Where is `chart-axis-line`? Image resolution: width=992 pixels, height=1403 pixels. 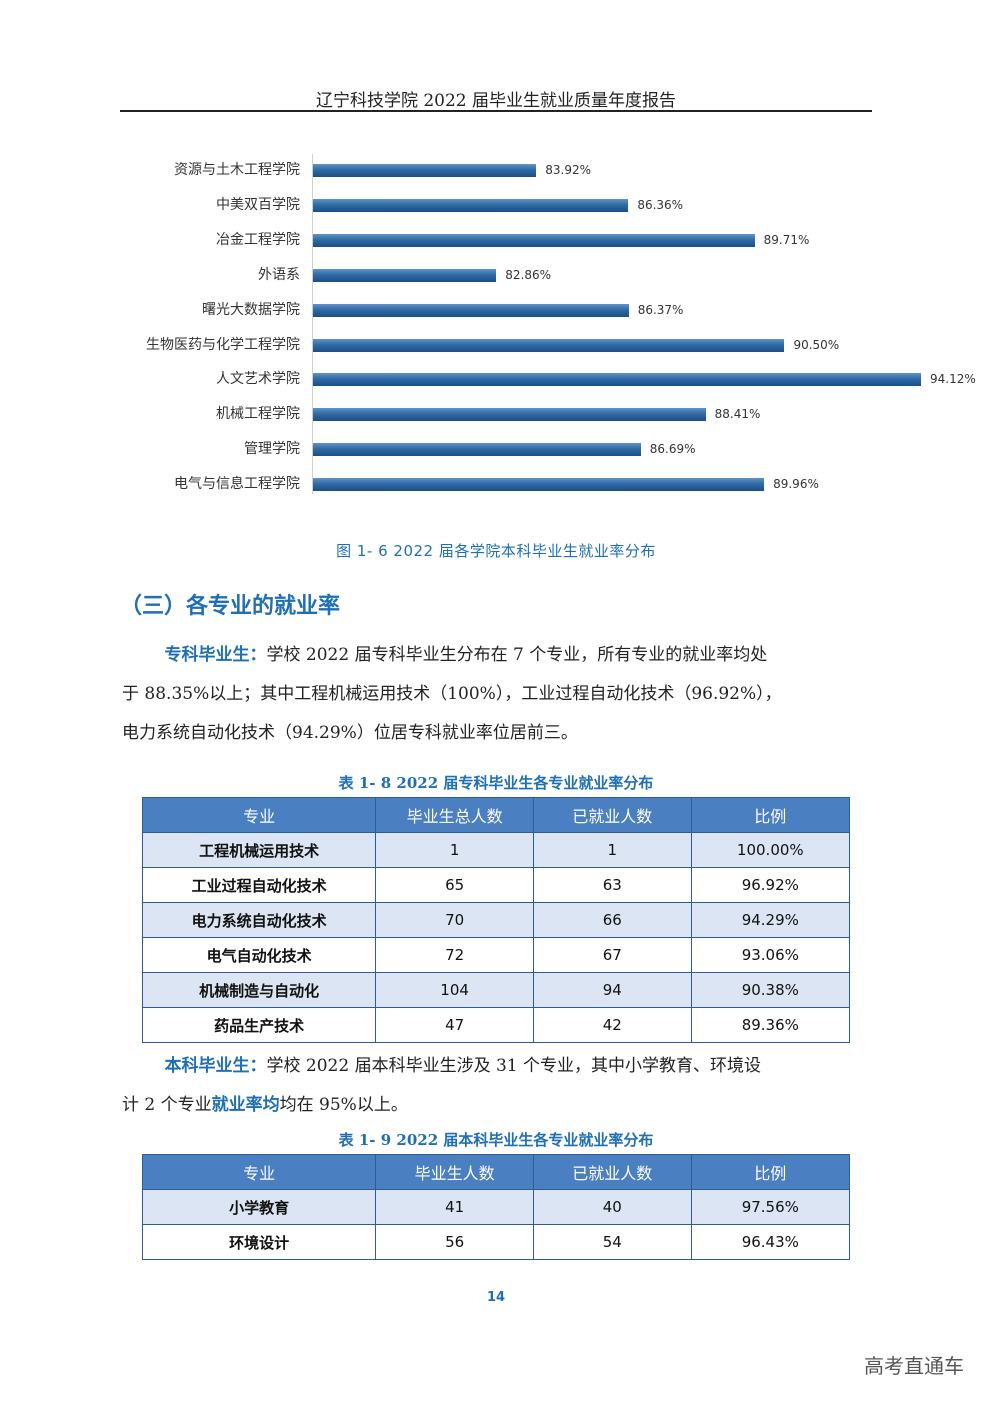 chart-axis-line is located at coordinates (312, 324).